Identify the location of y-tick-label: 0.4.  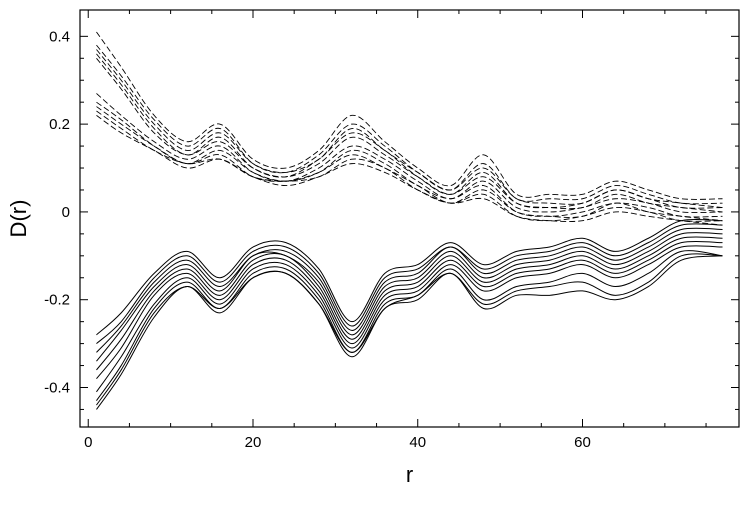
(59, 36).